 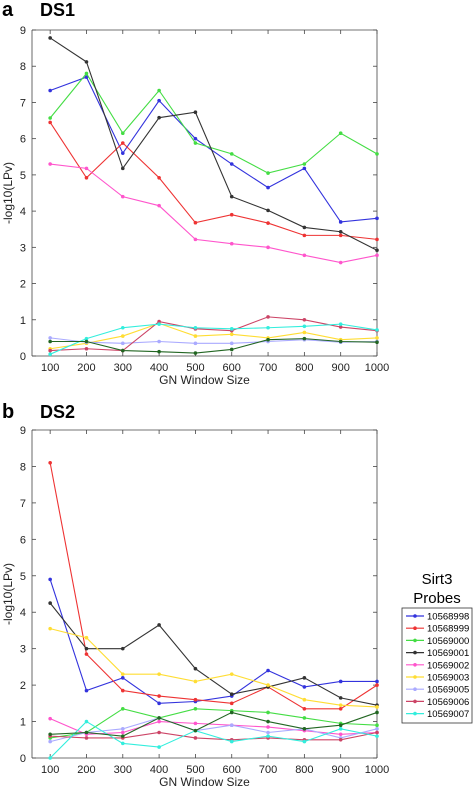 I want to click on panel-letter-b: b, so click(x=8, y=412).